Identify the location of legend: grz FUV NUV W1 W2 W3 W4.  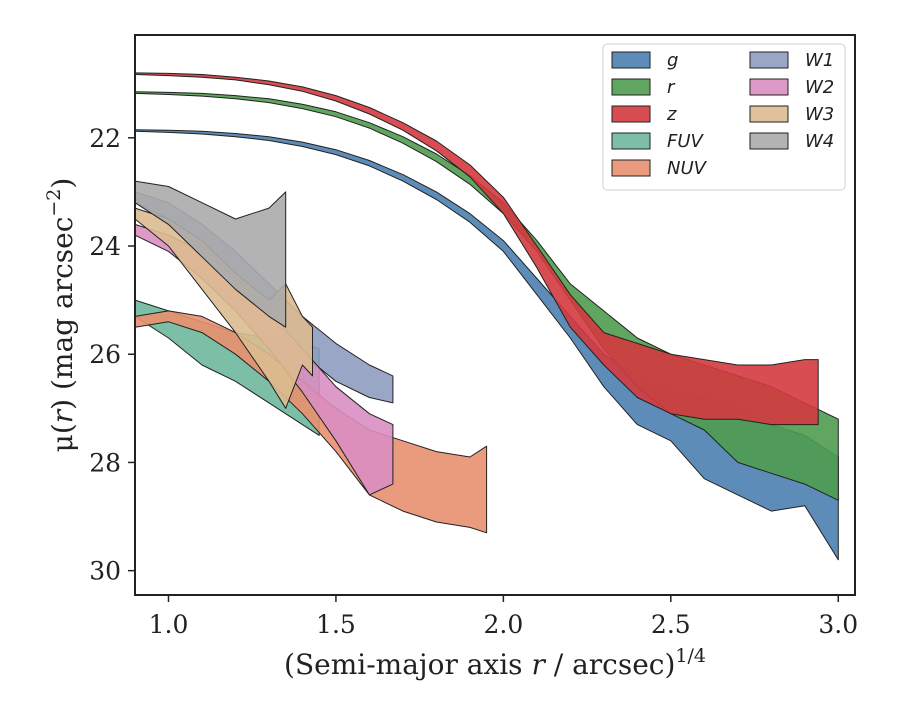
(724, 117).